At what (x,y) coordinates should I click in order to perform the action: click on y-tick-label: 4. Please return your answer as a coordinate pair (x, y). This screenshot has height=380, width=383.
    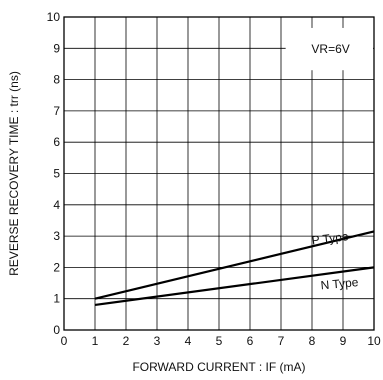
    Looking at the image, I should click on (56, 205).